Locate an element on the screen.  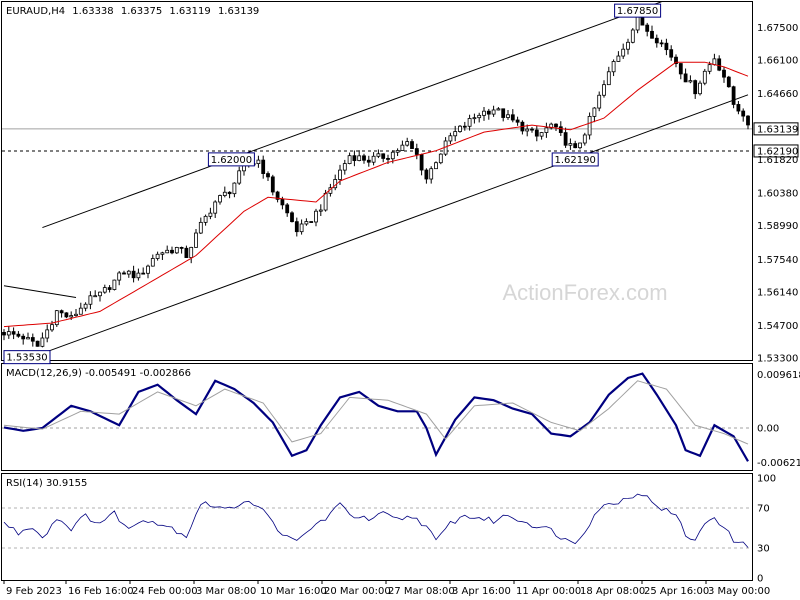
macd-title: MACD(12,26,9) -0.005491 -0.002866 is located at coordinates (98, 373).